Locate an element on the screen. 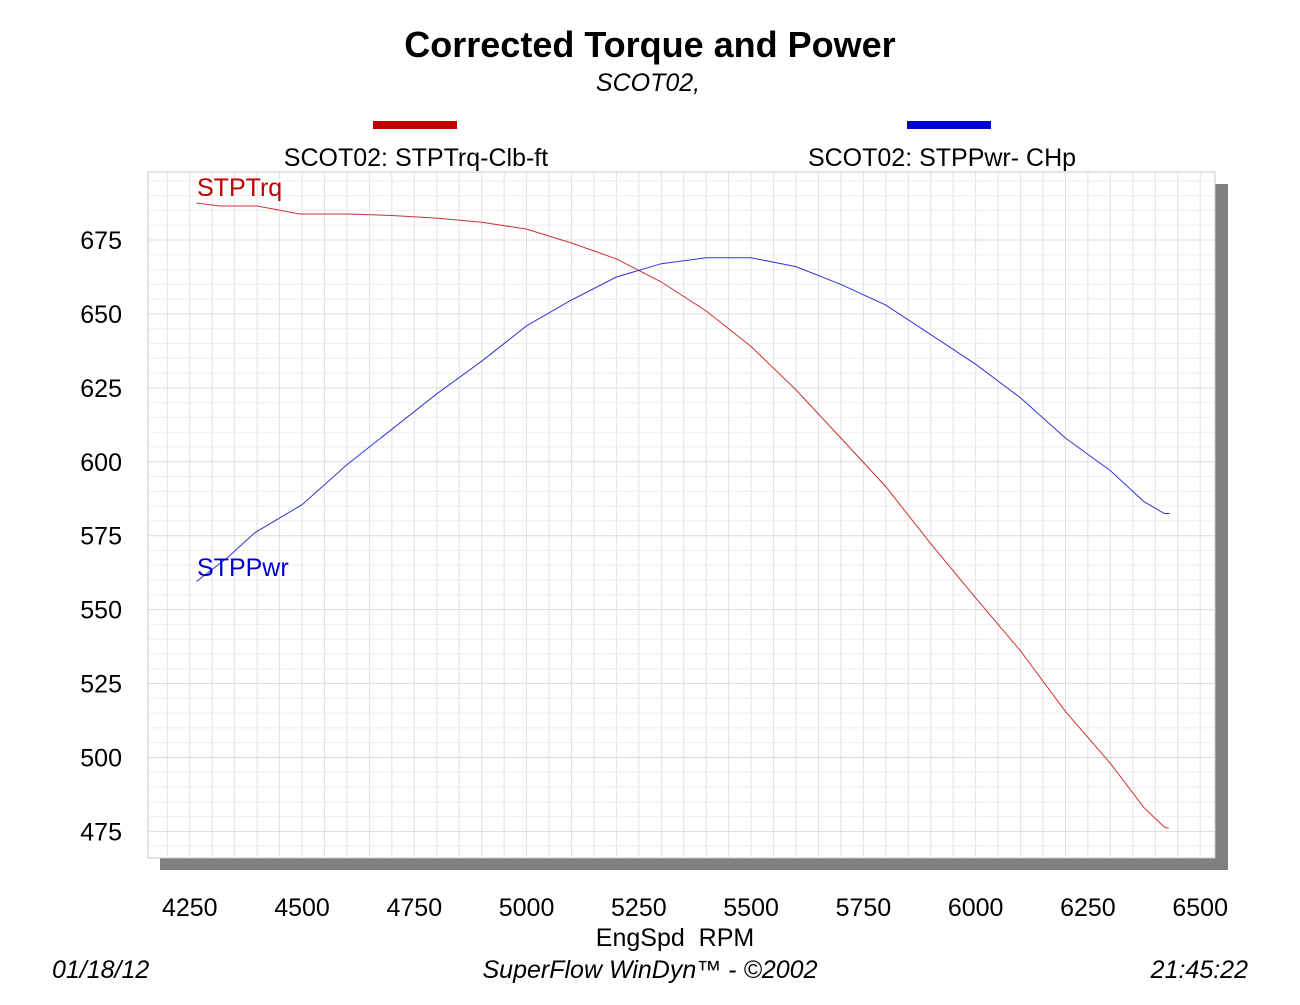  chart-subtitle: SCOT02, is located at coordinates (648, 83).